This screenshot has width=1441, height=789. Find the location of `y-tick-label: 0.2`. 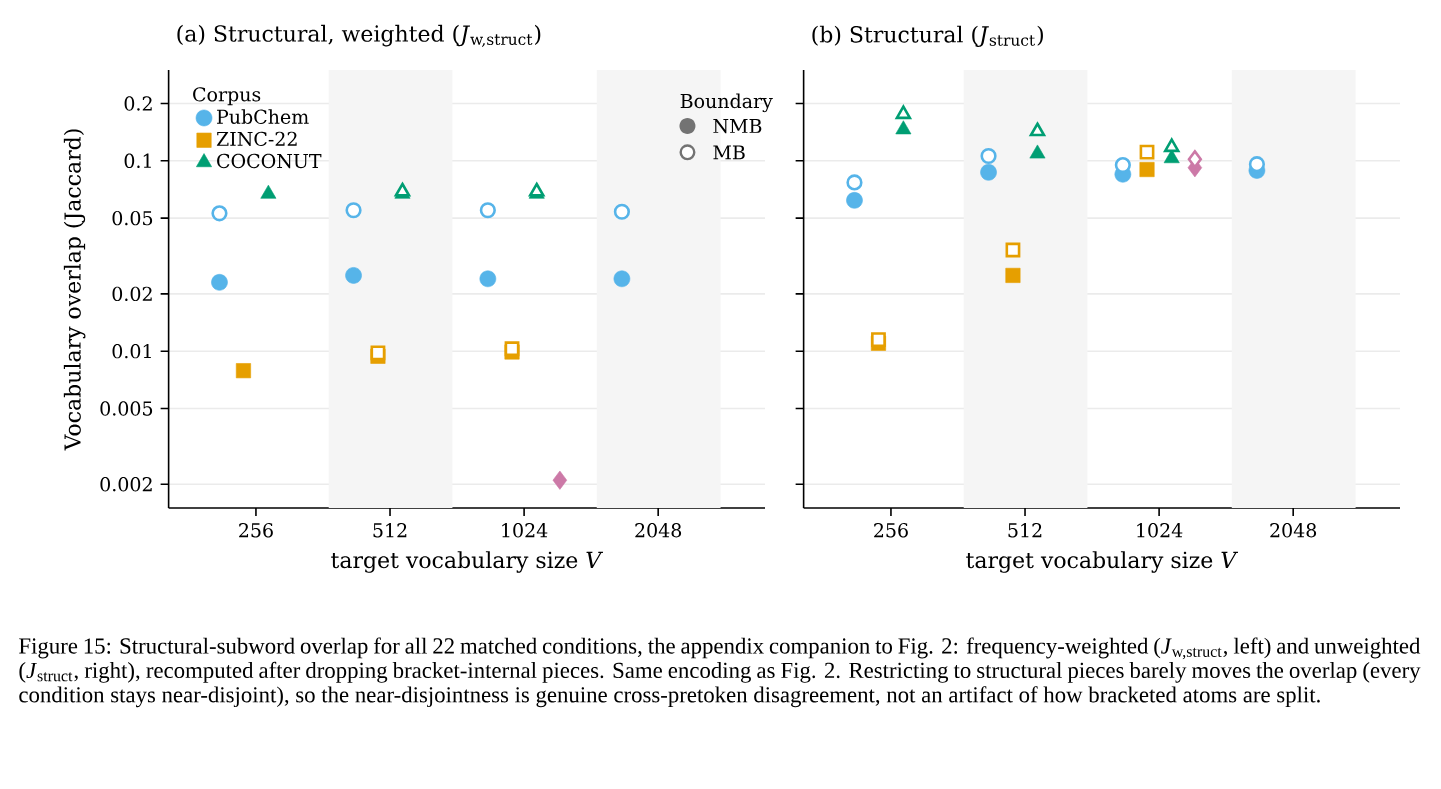

y-tick-label: 0.2 is located at coordinates (138, 103).